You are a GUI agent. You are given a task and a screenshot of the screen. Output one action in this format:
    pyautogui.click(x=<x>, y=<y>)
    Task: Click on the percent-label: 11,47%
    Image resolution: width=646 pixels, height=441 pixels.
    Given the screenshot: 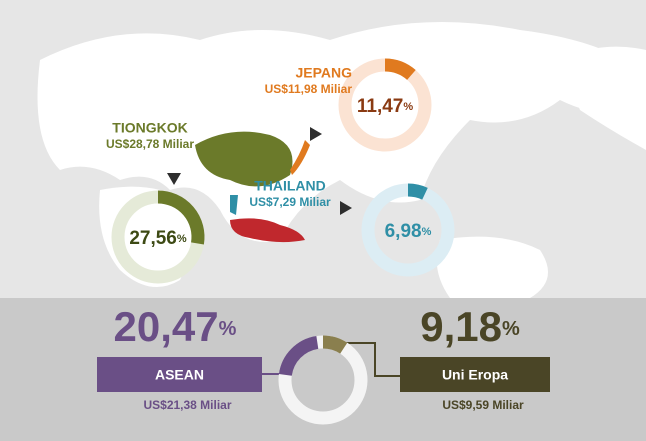 What is the action you would take?
    pyautogui.click(x=385, y=106)
    